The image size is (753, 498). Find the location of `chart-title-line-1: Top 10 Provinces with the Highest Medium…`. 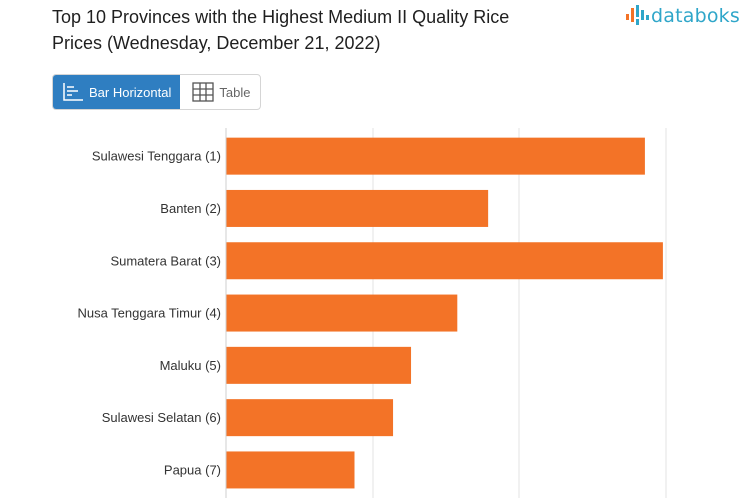

chart-title-line-1: Top 10 Provinces with the Highest Medium… is located at coordinates (281, 17).